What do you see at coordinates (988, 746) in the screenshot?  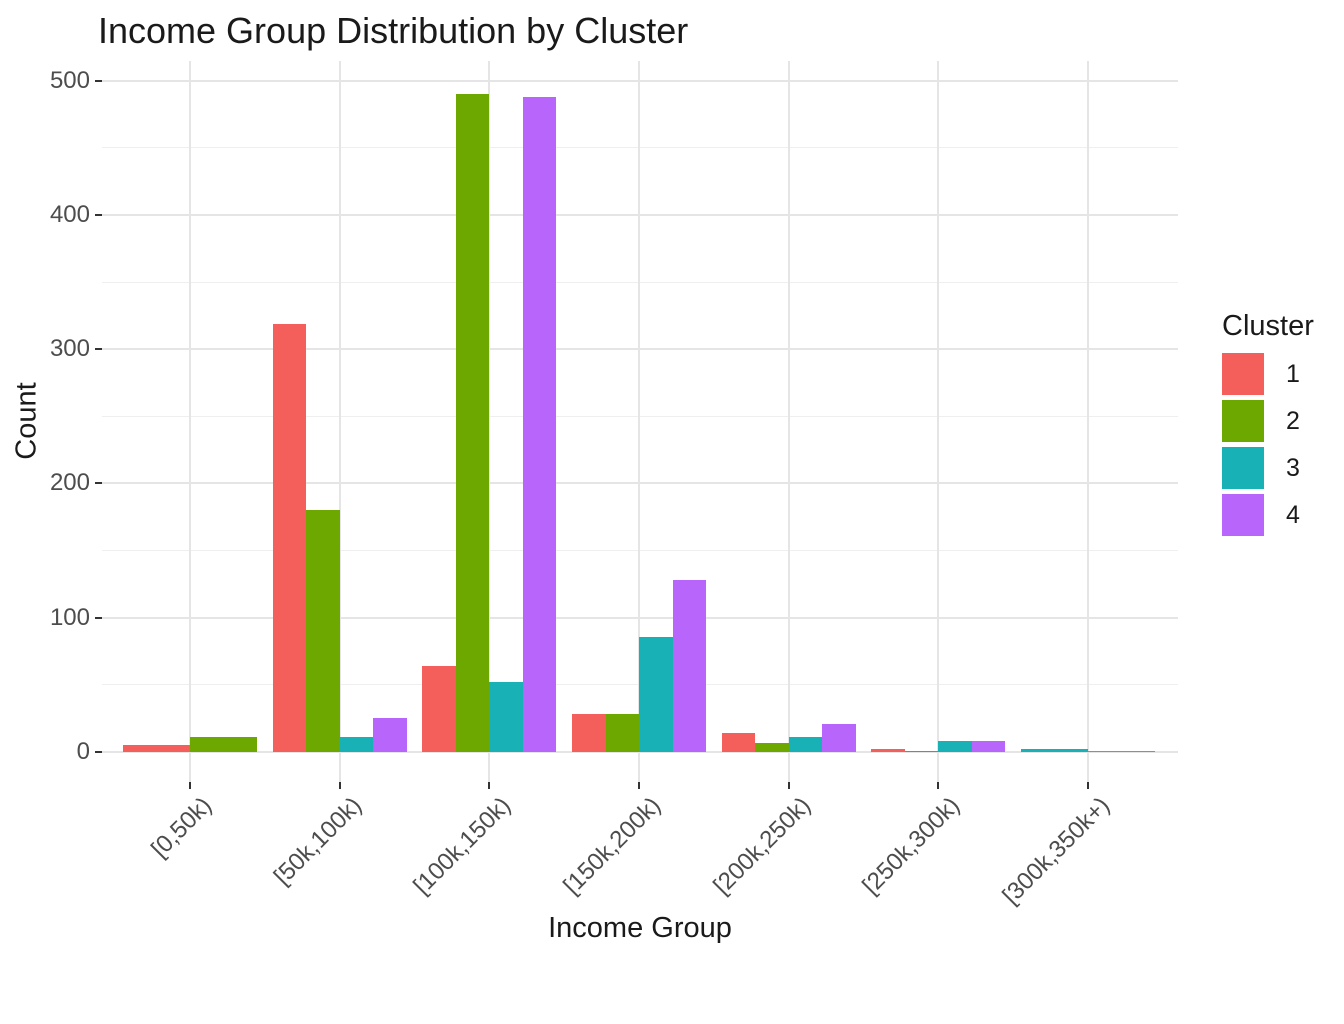 I see `bar-[250k,300k)-cluster-4` at bounding box center [988, 746].